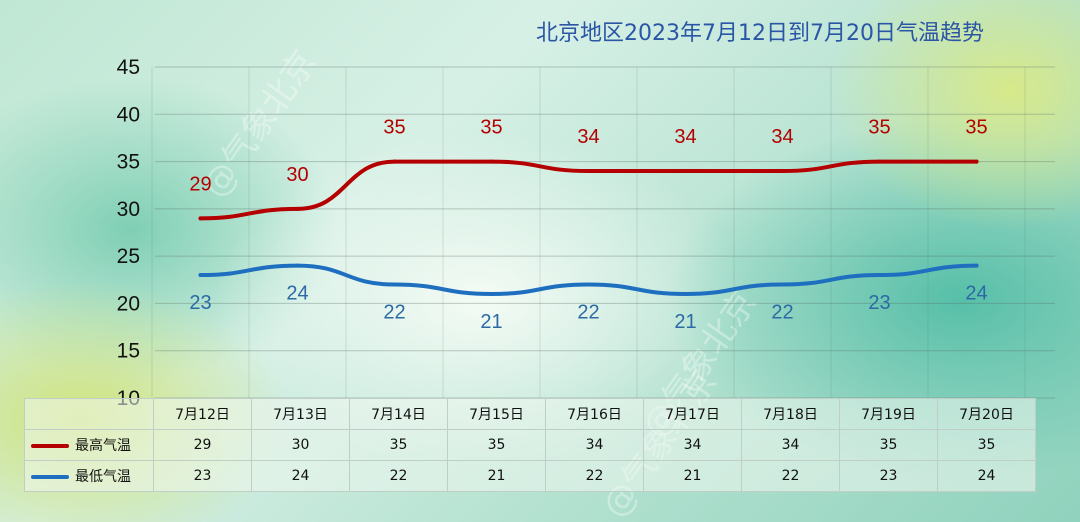 This screenshot has height=522, width=1080. What do you see at coordinates (128, 256) in the screenshot?
I see `y-tick-label: 25` at bounding box center [128, 256].